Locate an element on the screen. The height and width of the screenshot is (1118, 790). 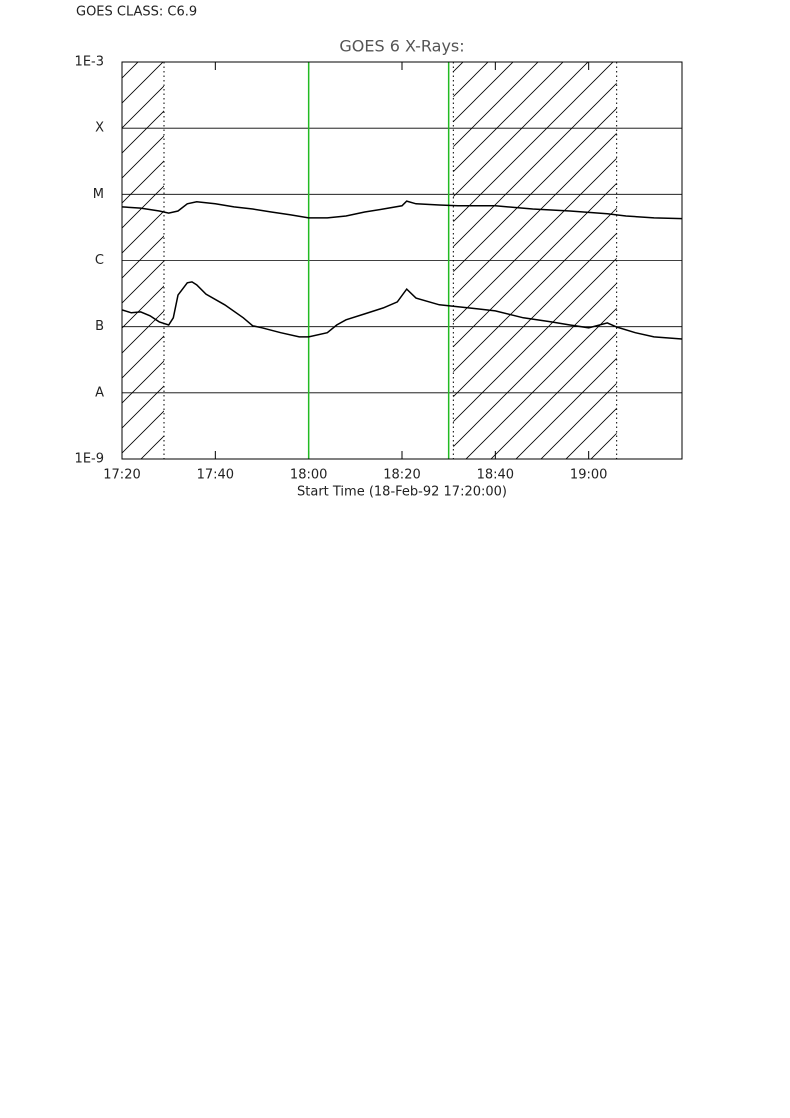
x-tick-label: 17:20 is located at coordinates (121, 475).